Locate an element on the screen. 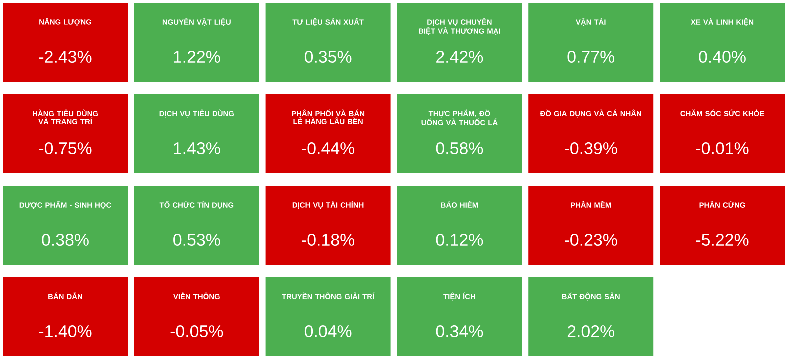 This screenshot has height=360, width=800. data-label: 0.38% is located at coordinates (65, 240).